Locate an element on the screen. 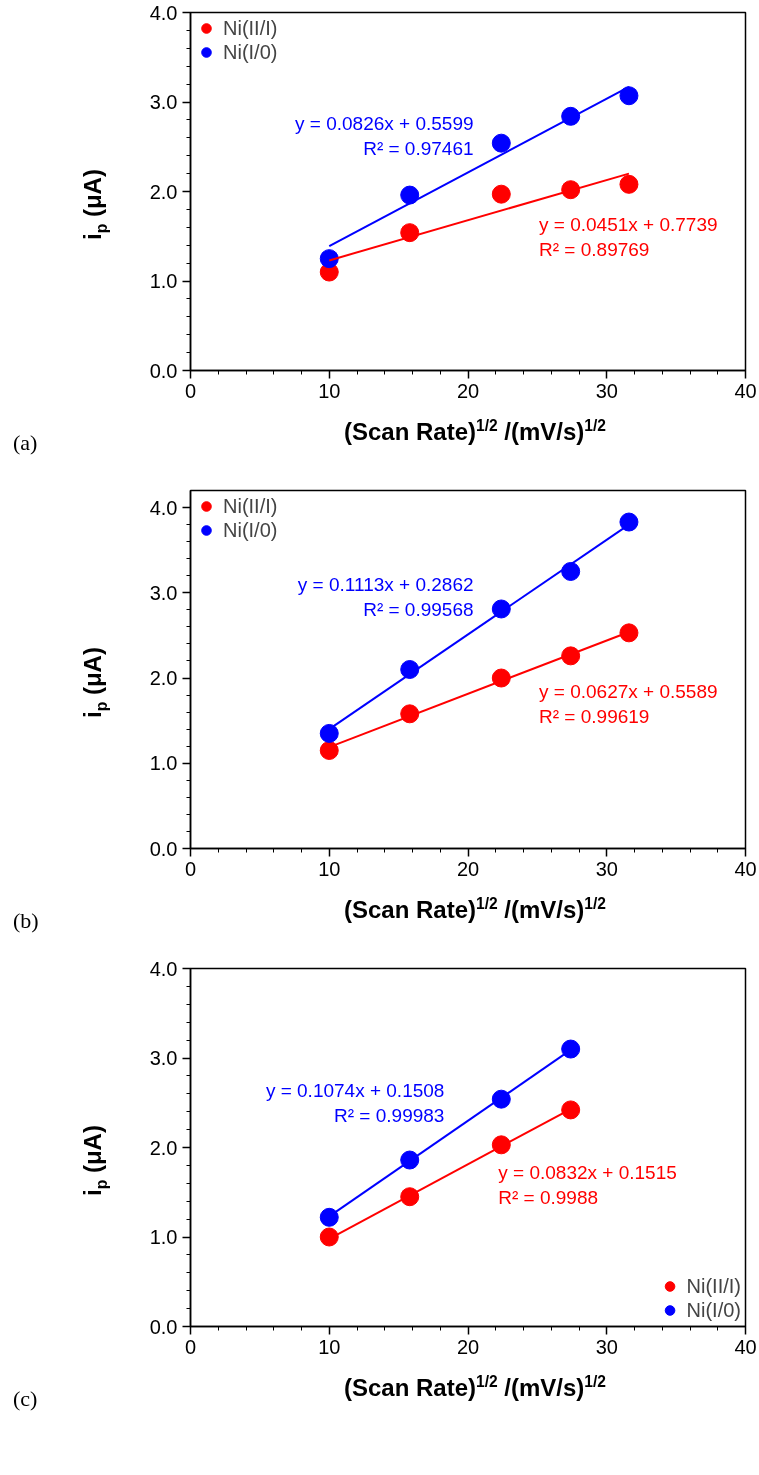 The height and width of the screenshot is (1475, 759). series-label: y = 0.1074x + 0.1508 R² = 0.99983 is located at coordinates (355, 1103).